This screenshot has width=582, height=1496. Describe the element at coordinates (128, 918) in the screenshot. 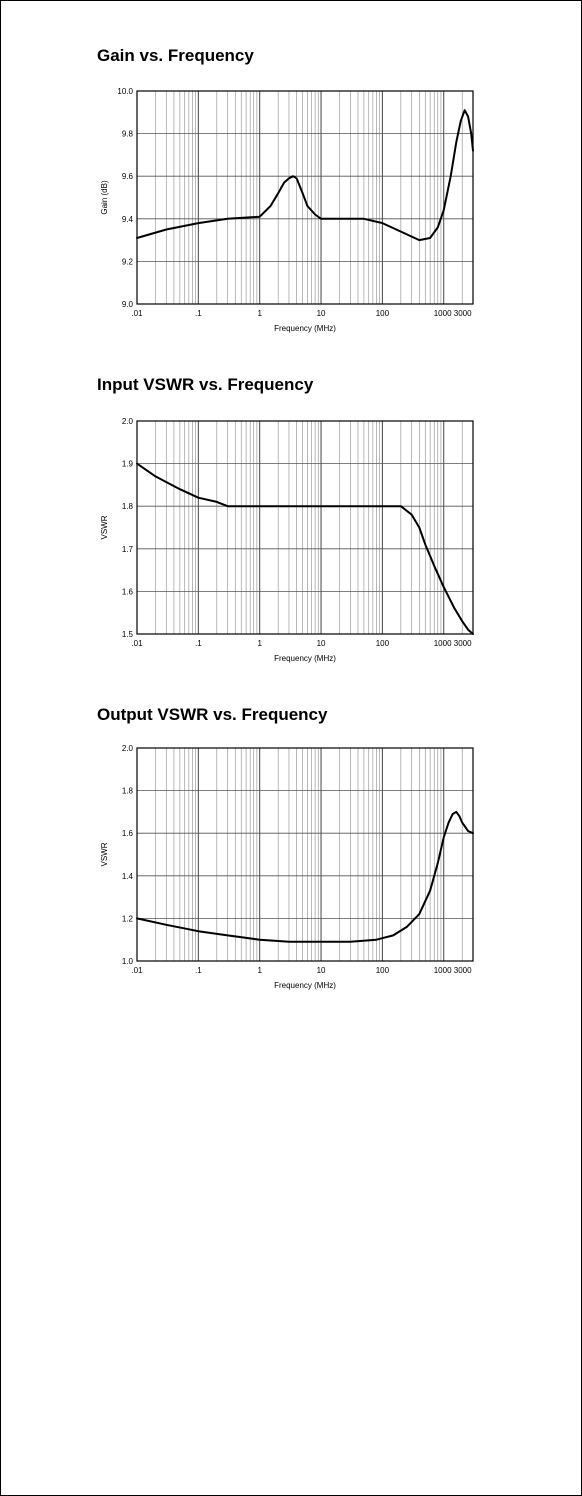

I see `y-tick-label: 1.2` at that location.